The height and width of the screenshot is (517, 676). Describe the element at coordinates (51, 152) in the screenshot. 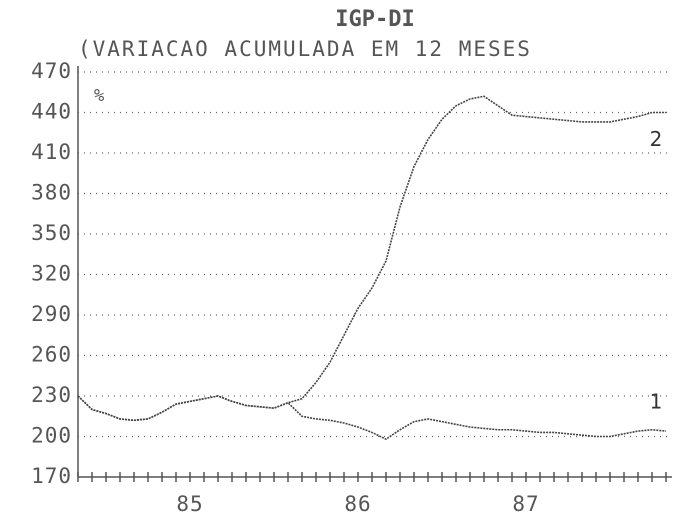

I see `y-tick-label: 410` at that location.